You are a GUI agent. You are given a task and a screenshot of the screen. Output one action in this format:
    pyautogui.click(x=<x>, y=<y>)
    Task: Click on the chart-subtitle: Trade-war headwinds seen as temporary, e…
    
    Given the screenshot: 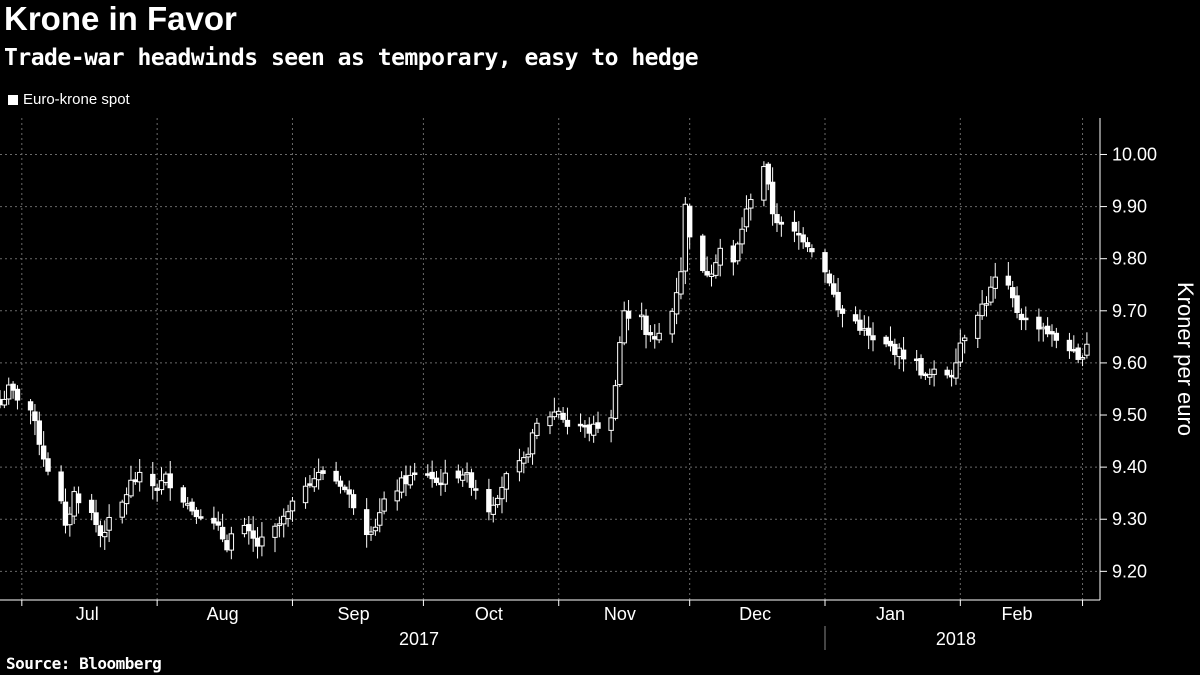 What is the action you would take?
    pyautogui.click(x=351, y=58)
    